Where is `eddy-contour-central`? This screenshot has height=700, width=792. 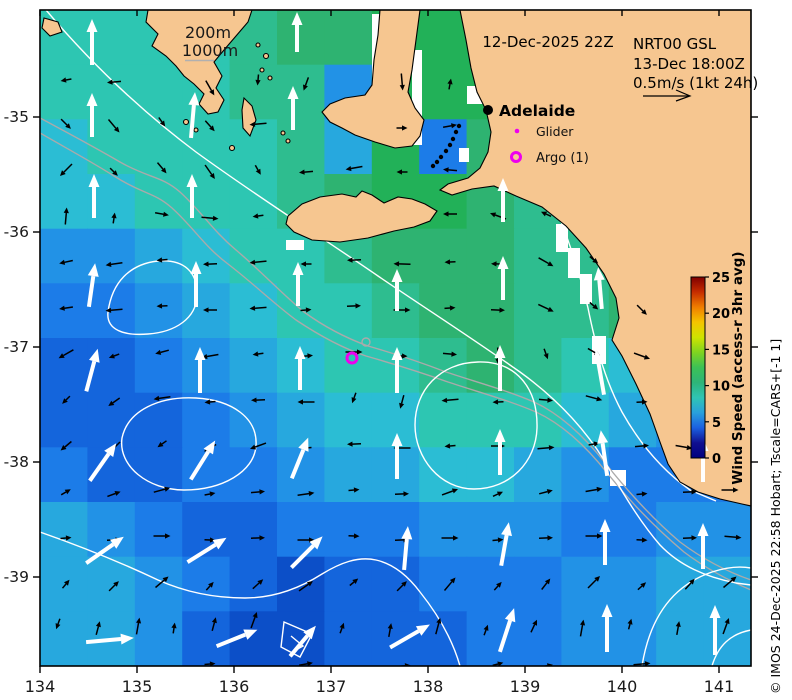 eddy-contour-central is located at coordinates (476, 425).